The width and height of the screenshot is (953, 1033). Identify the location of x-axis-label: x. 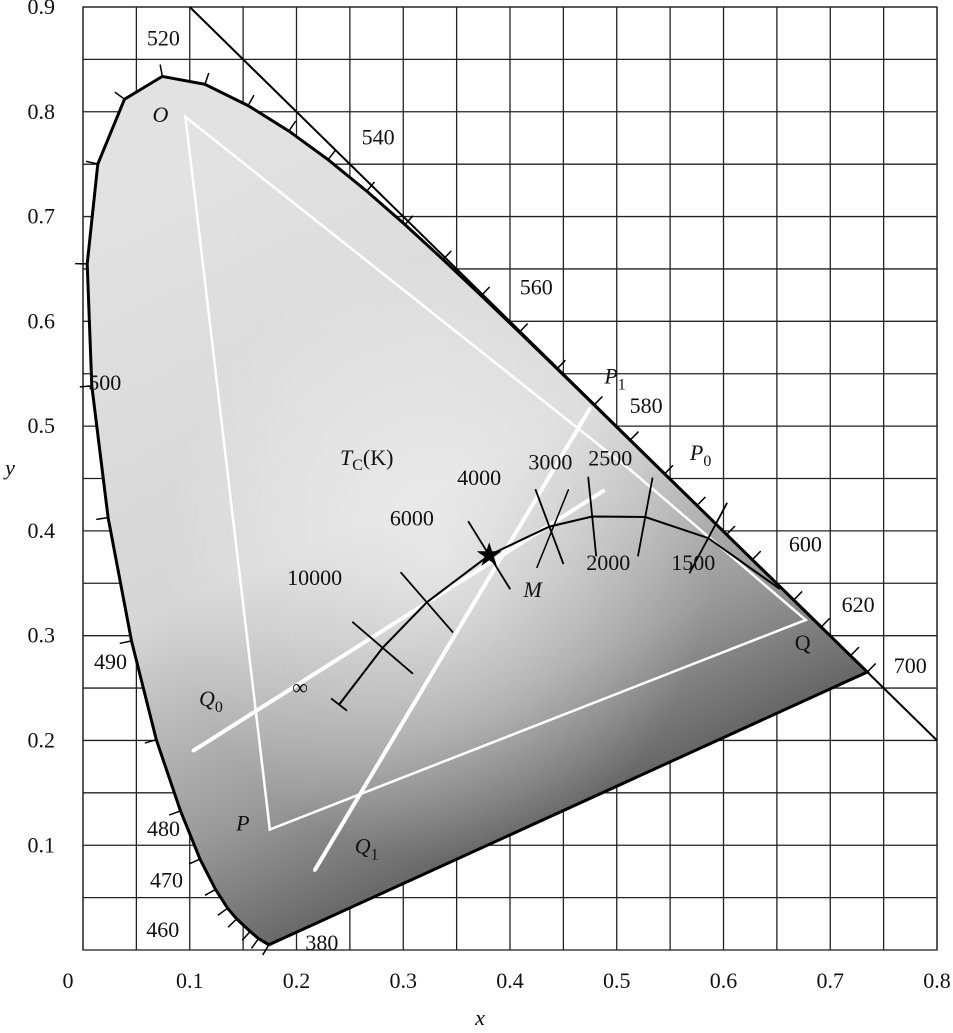
(479, 1017).